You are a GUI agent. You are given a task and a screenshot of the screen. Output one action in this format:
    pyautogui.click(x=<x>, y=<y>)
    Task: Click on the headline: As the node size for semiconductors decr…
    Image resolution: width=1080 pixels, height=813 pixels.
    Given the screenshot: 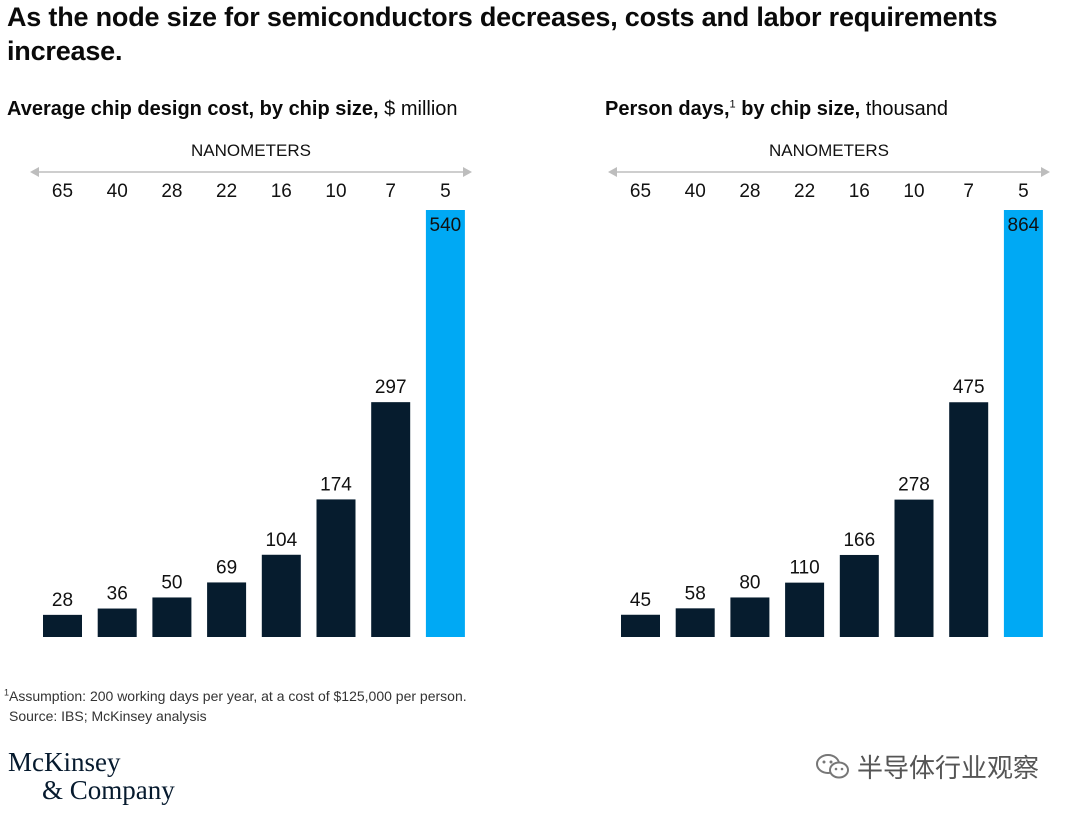 What is the action you would take?
    pyautogui.click(x=502, y=34)
    